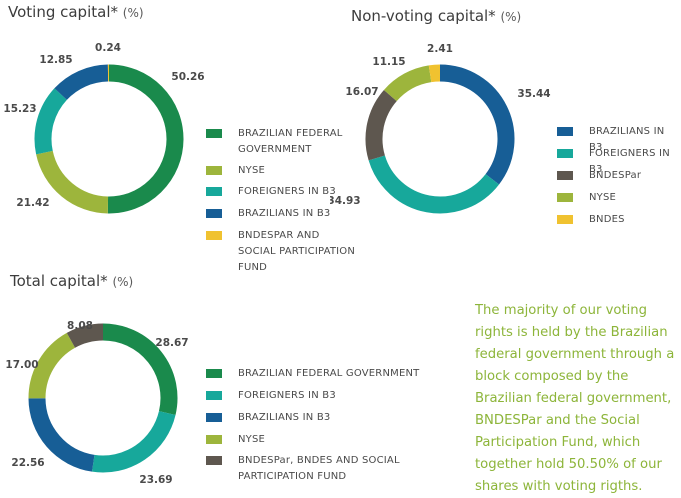 This screenshot has height=498, width=681. I want to click on legend-label: BNDES, so click(607, 220).